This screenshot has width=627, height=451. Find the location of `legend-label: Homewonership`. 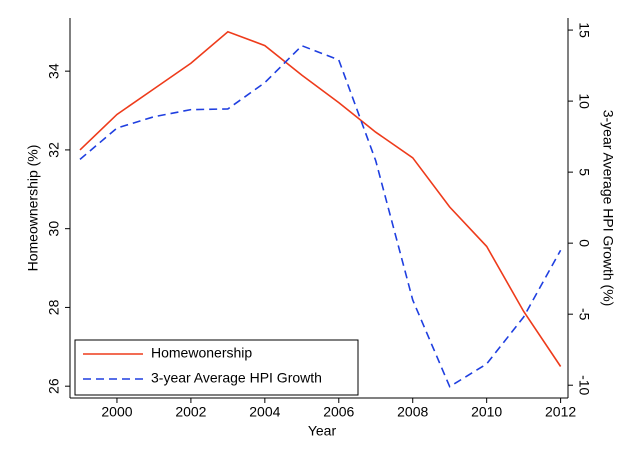

legend-label: Homewonership is located at coordinates (201, 353).